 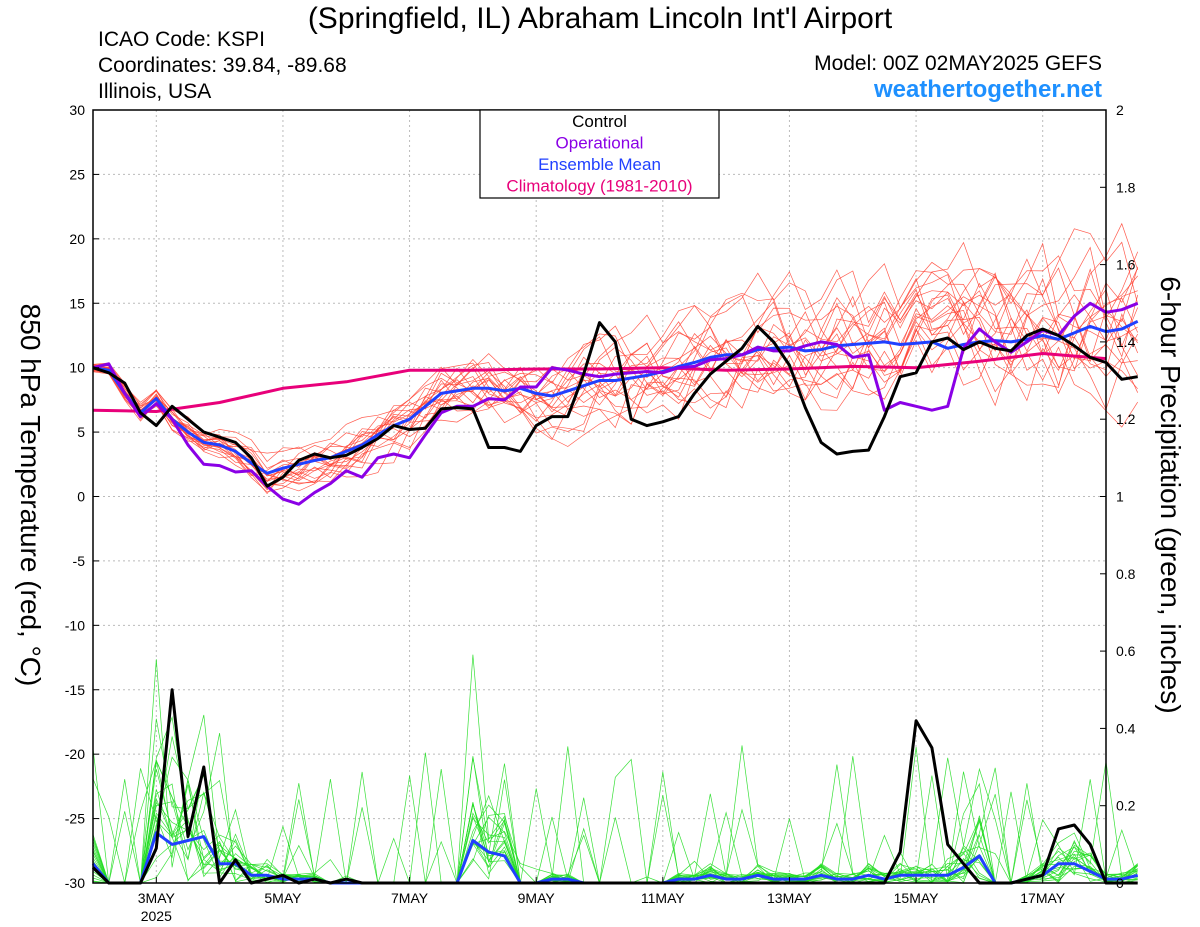 What do you see at coordinates (81, 432) in the screenshot?
I see `y-tick-label-left: 5` at bounding box center [81, 432].